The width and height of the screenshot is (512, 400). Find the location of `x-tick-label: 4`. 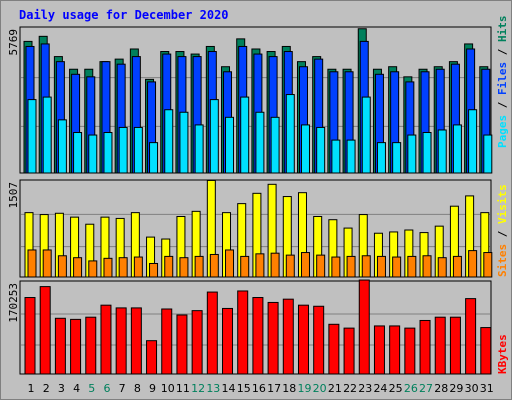

x-tick-label: 4 is located at coordinates (76, 388).